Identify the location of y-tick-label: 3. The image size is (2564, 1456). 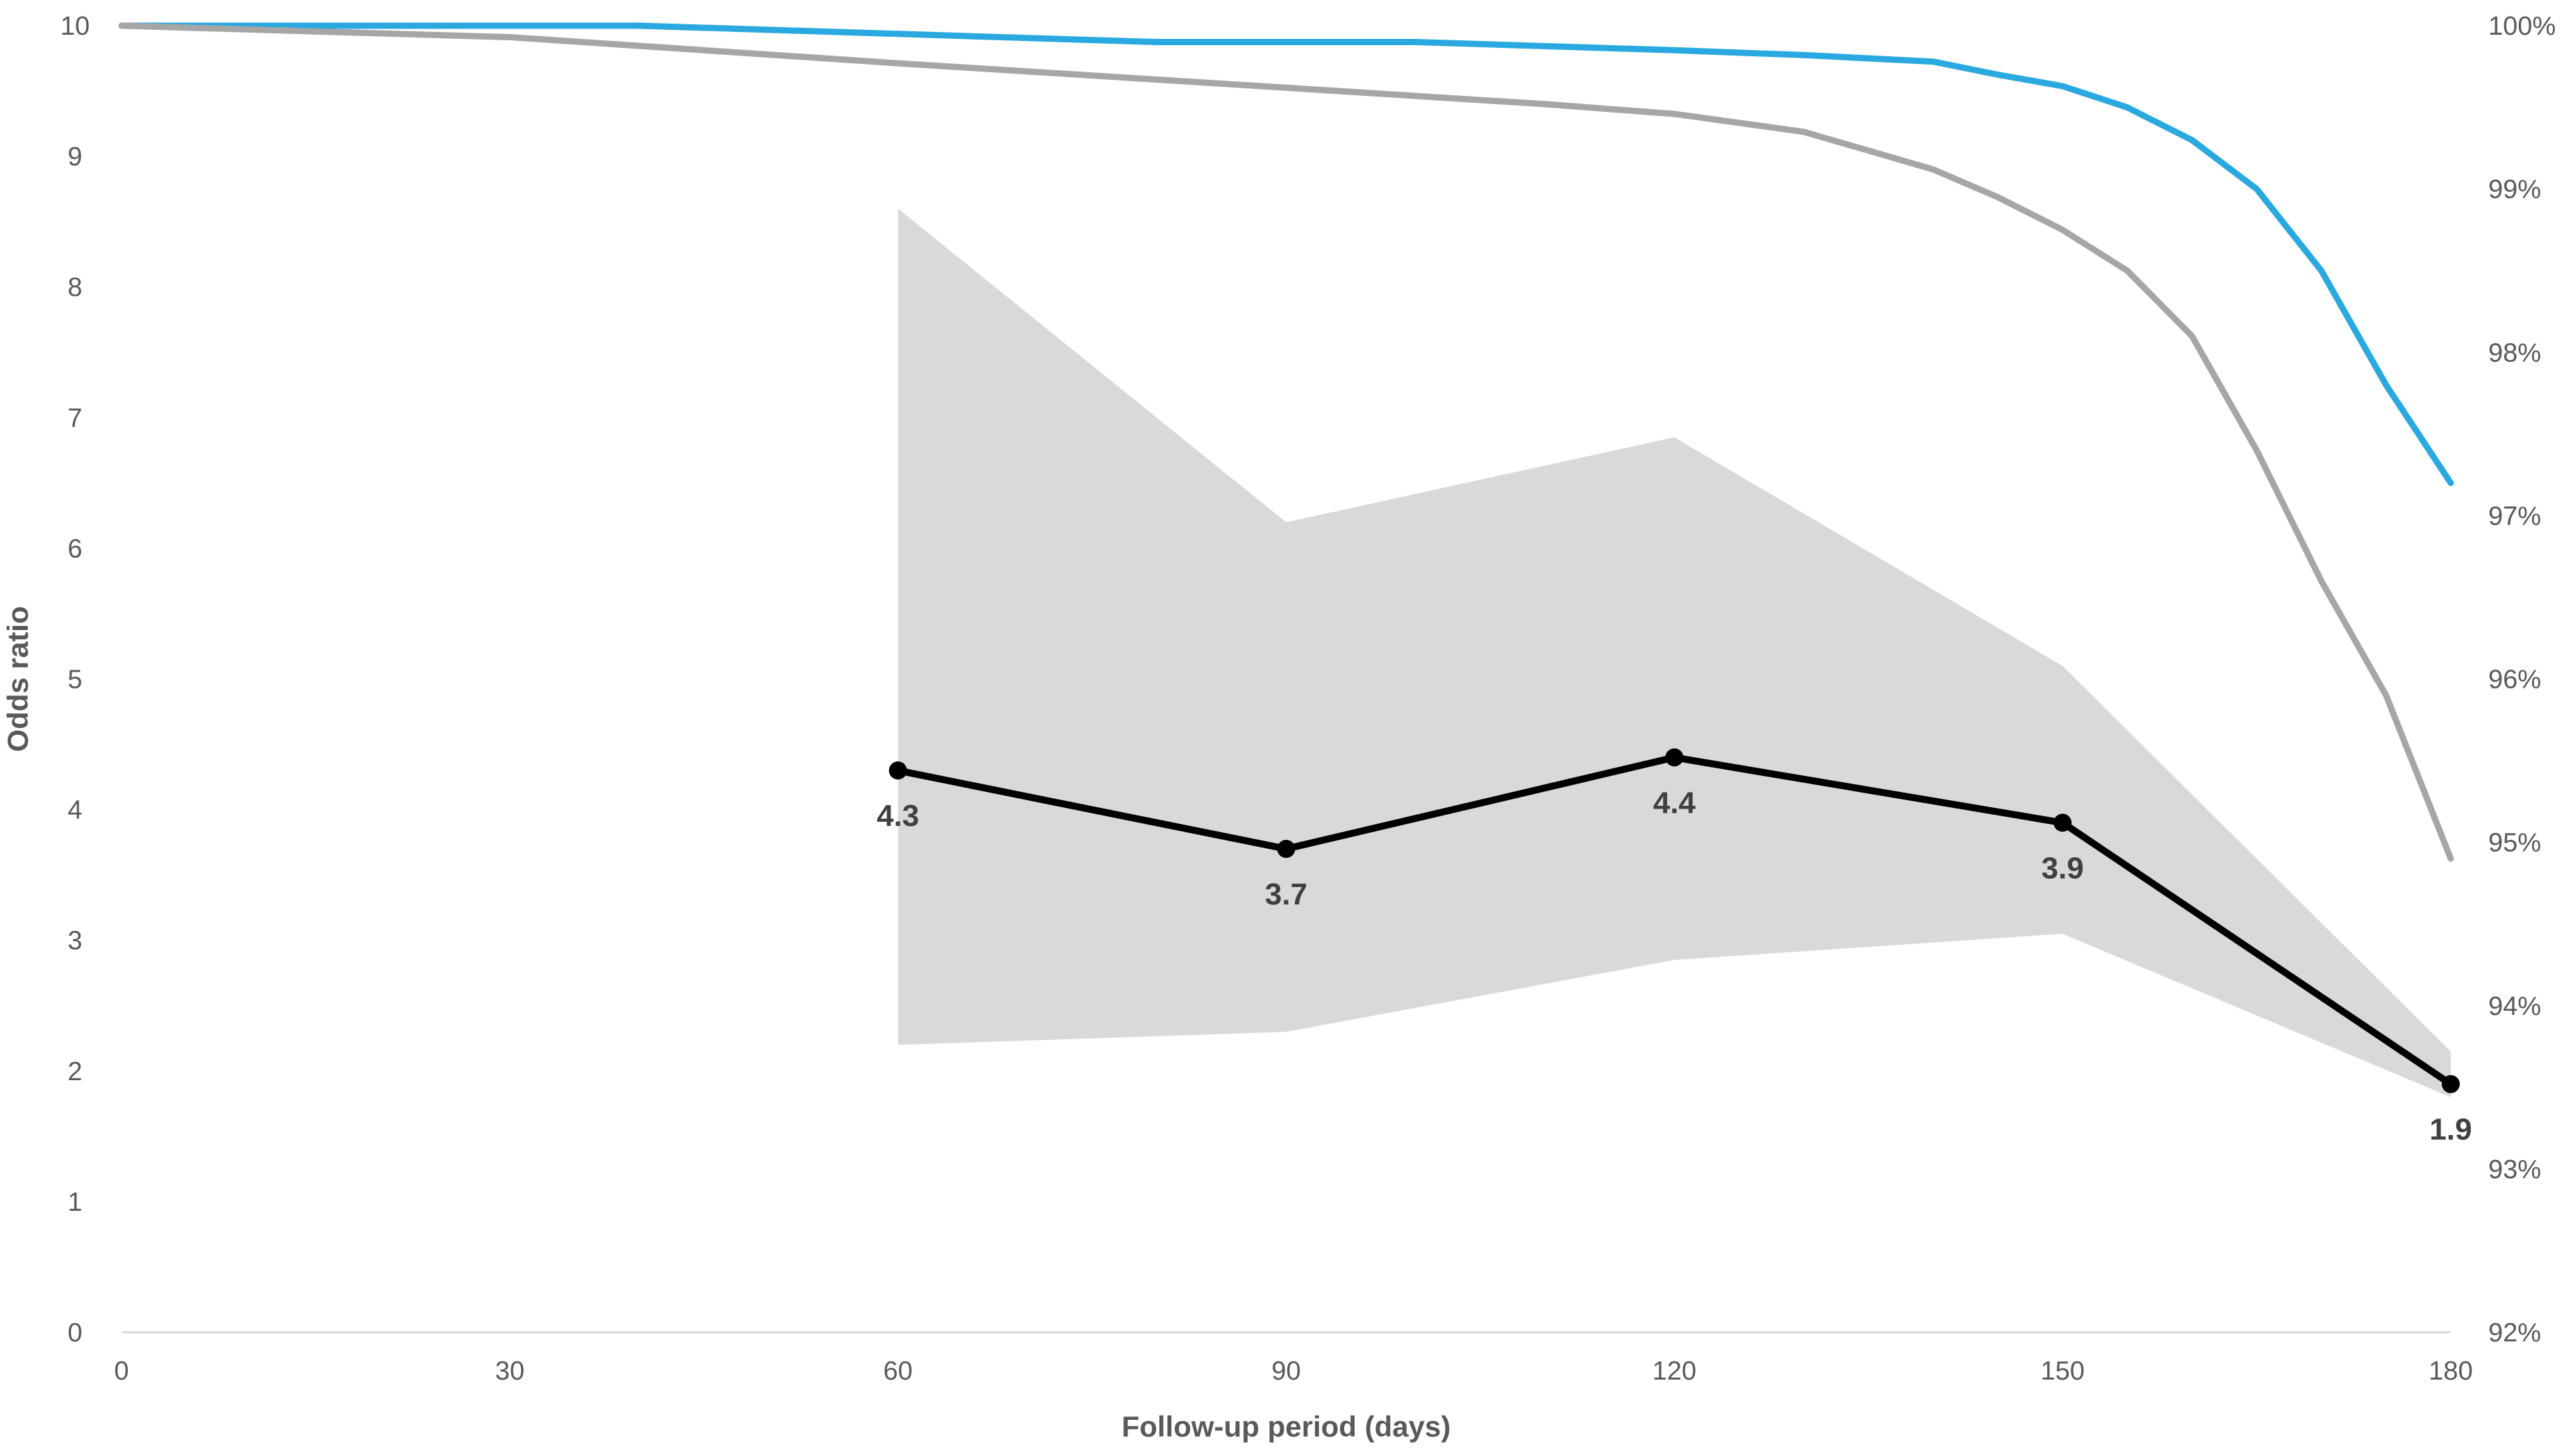
(75, 941).